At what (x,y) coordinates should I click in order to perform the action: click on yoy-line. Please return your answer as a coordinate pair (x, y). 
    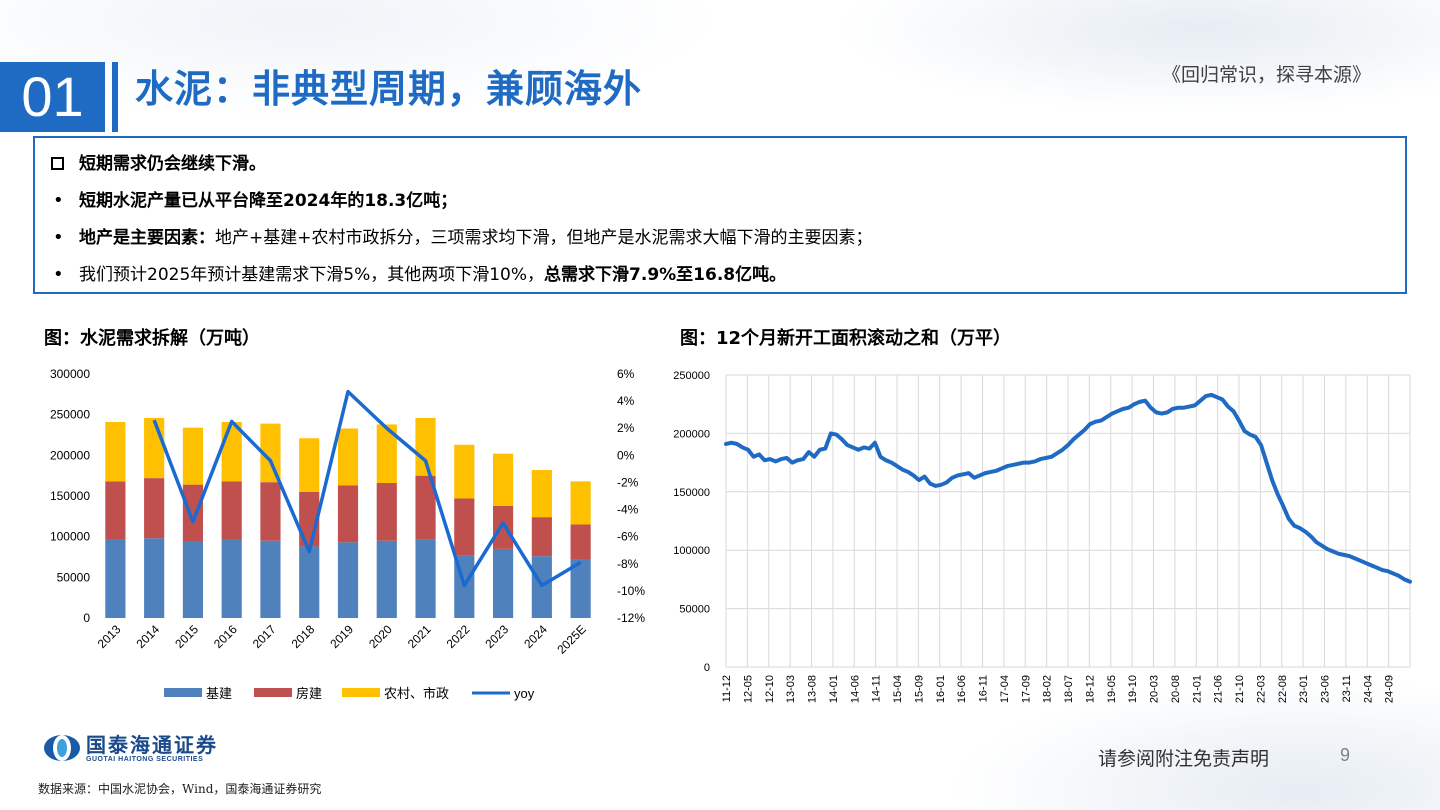
    Looking at the image, I should click on (367, 488).